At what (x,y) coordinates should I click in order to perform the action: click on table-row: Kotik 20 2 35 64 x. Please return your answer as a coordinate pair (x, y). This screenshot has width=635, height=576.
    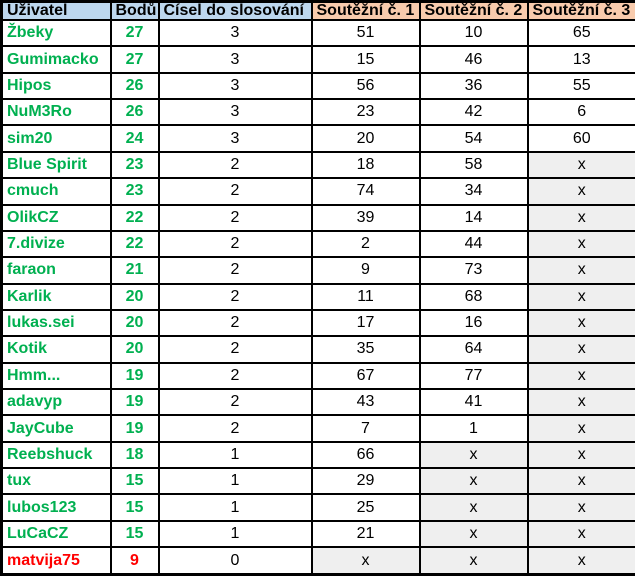
    Looking at the image, I should click on (317, 349).